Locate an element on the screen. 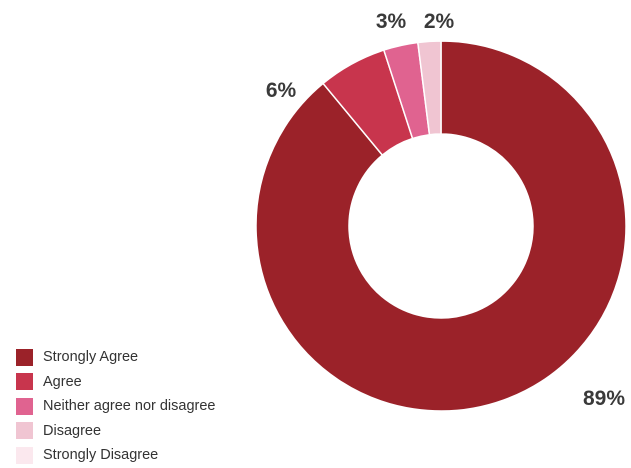 This screenshot has width=631, height=468. legend-label: Strongly Disagree is located at coordinates (101, 455).